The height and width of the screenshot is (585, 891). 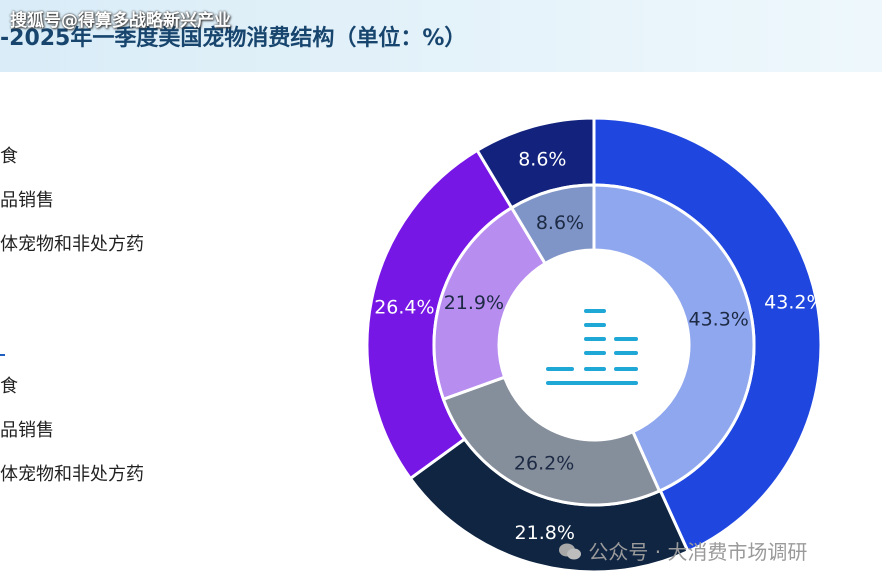 I want to click on footer-watermark-name: 大消费市场调研, so click(x=737, y=552).